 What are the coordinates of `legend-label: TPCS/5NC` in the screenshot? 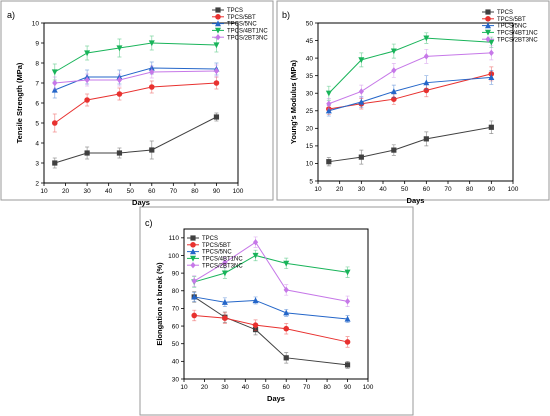 It's located at (512, 27).